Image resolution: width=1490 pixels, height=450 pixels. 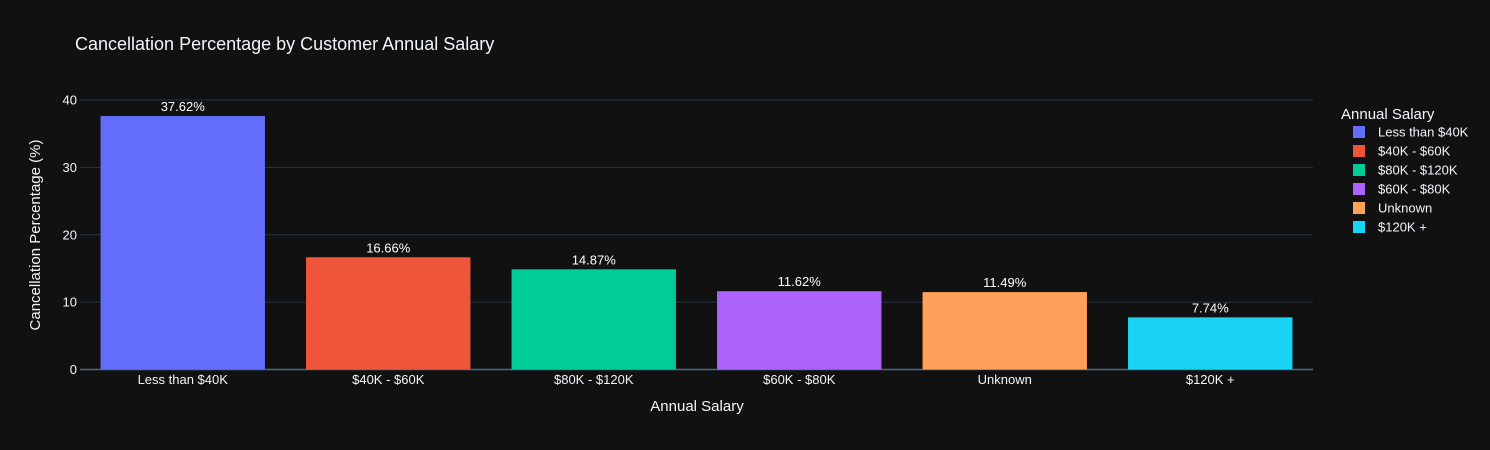 I want to click on legend-item-label: Less than $40K, so click(x=1423, y=132).